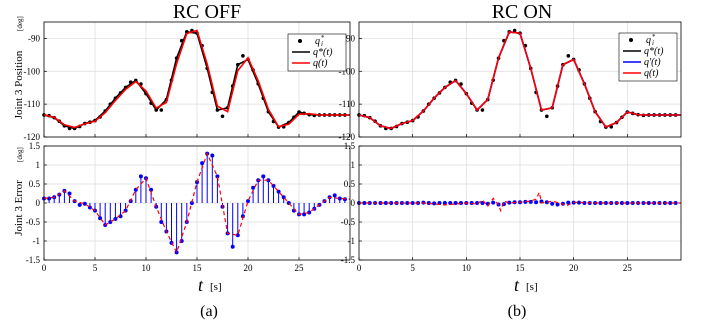  I want to click on ylabel-bottom-unit: [deg], so click(20, 154).